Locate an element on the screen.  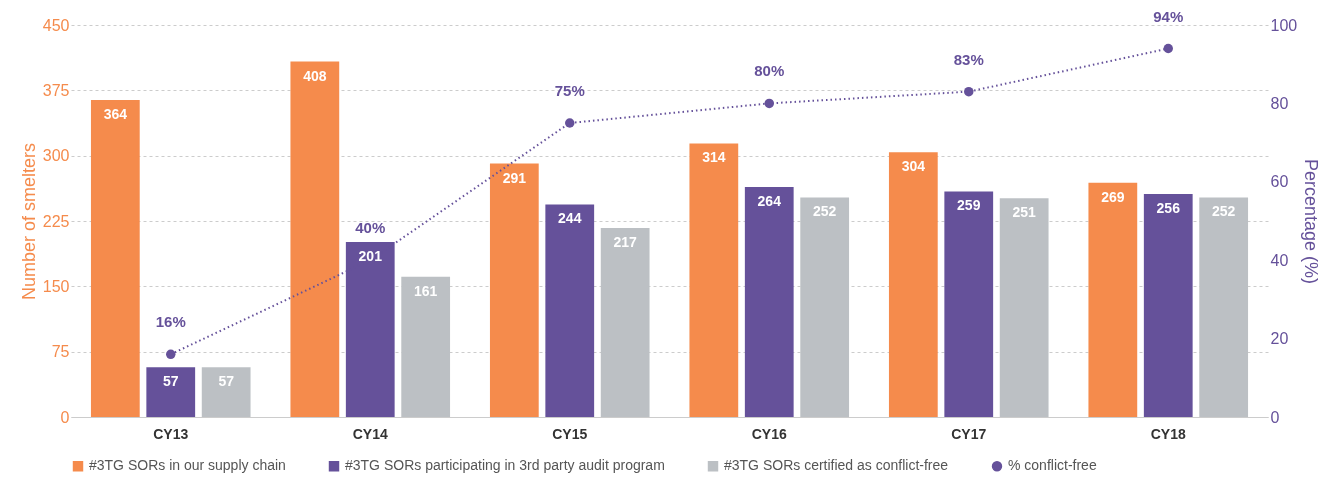
data-label: 264 is located at coordinates (769, 201).